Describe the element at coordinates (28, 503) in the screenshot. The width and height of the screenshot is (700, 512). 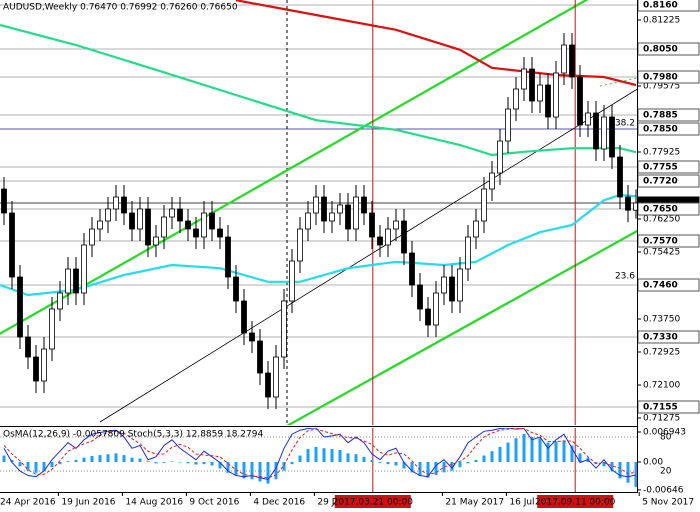
I see `x-tick-label: 24 Apr 2016` at that location.